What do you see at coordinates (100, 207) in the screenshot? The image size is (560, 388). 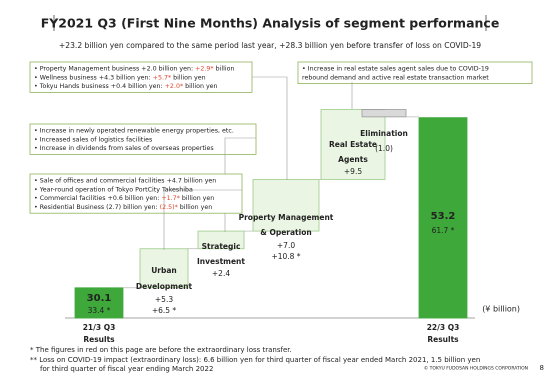 I see `annotation-text: Residential Business (2.7) billion yen:` at bounding box center [100, 207].